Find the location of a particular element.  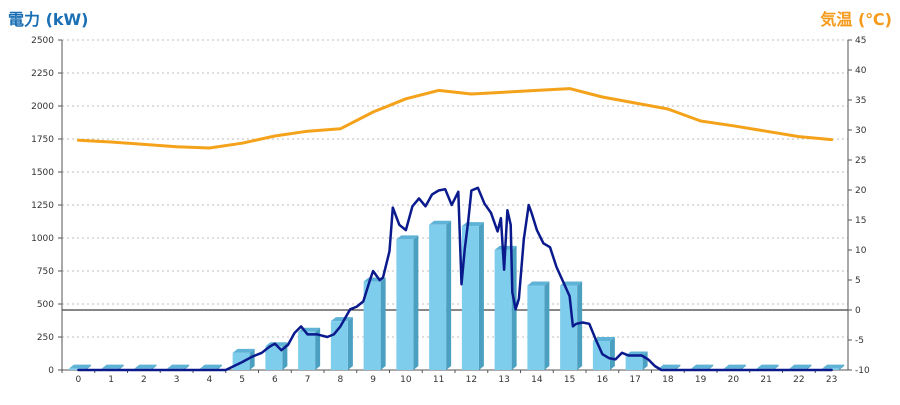

left-tick-label: 1500 is located at coordinates (42, 173).